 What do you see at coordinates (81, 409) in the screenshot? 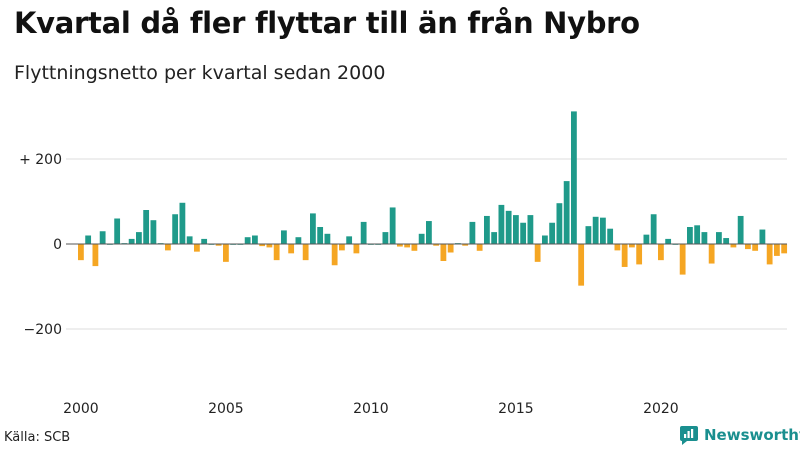
I see `x-tick-label: 2000` at bounding box center [81, 409].